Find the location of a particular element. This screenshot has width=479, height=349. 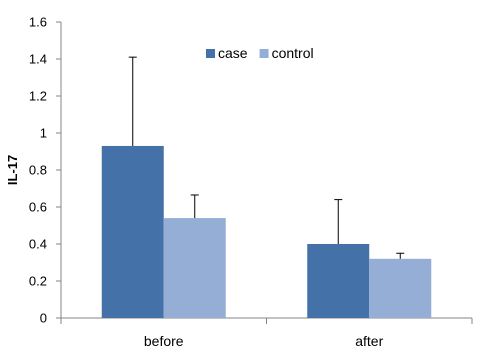

y-tick-label: 1 is located at coordinates (43, 133).